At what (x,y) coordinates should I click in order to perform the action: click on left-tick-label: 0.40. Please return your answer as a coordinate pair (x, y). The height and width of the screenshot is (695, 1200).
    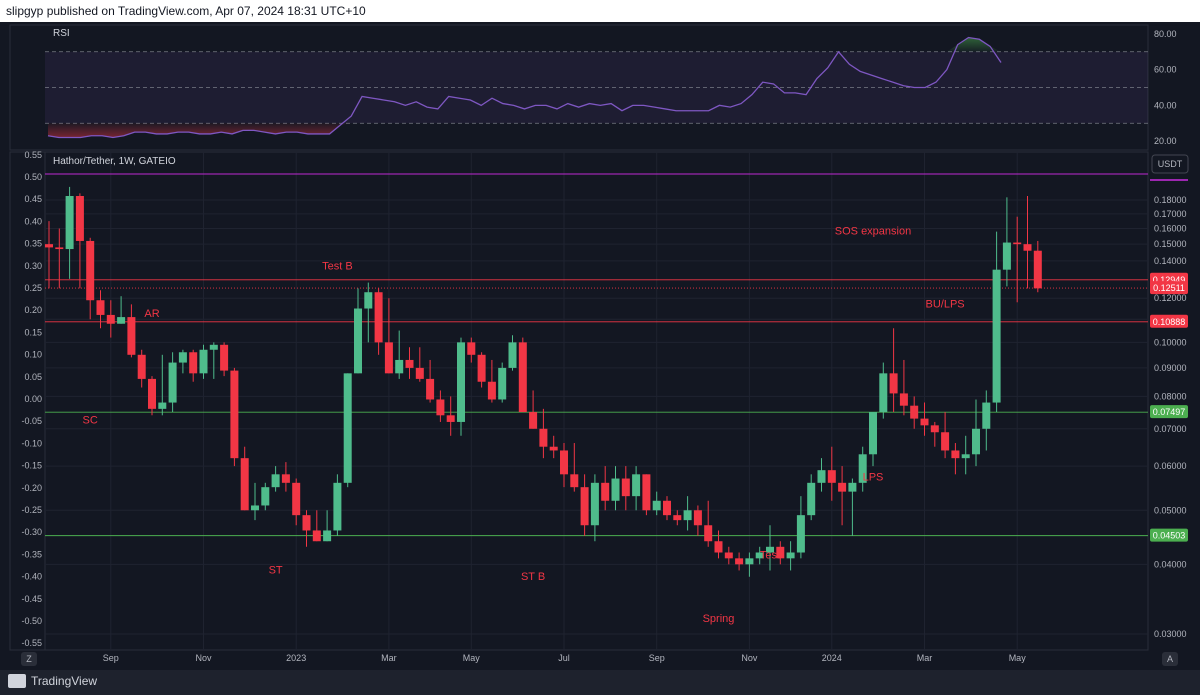
    Looking at the image, I should click on (33, 221).